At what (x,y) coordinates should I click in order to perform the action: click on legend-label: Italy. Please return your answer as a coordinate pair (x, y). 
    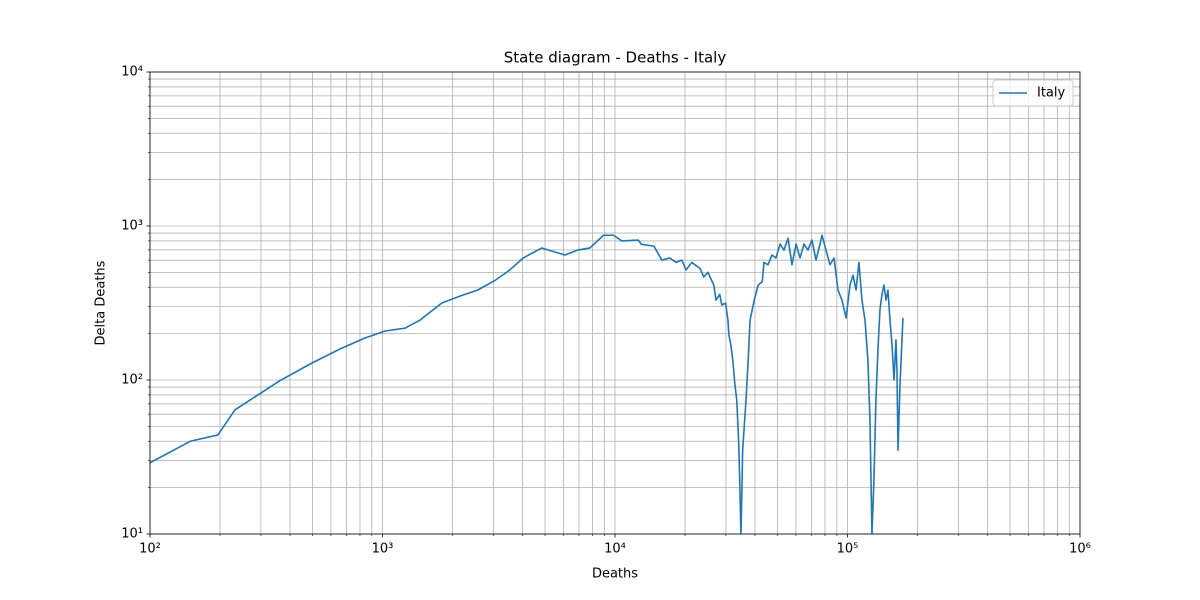
    Looking at the image, I should click on (1051, 93).